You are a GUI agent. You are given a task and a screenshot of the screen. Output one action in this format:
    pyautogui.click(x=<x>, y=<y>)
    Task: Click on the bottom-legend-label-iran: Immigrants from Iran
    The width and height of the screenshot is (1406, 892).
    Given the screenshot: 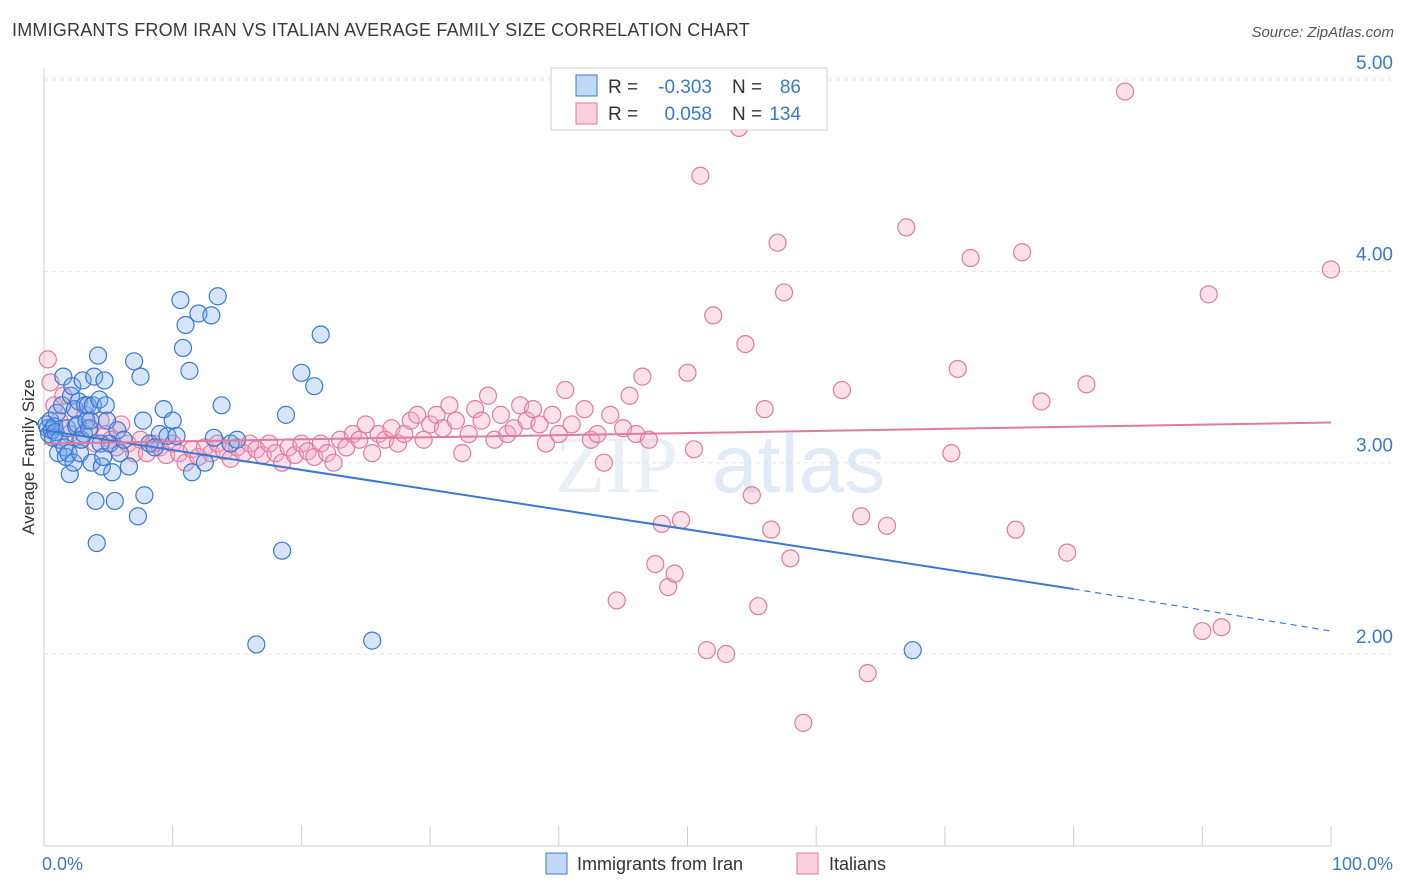 What is the action you would take?
    pyautogui.click(x=660, y=864)
    